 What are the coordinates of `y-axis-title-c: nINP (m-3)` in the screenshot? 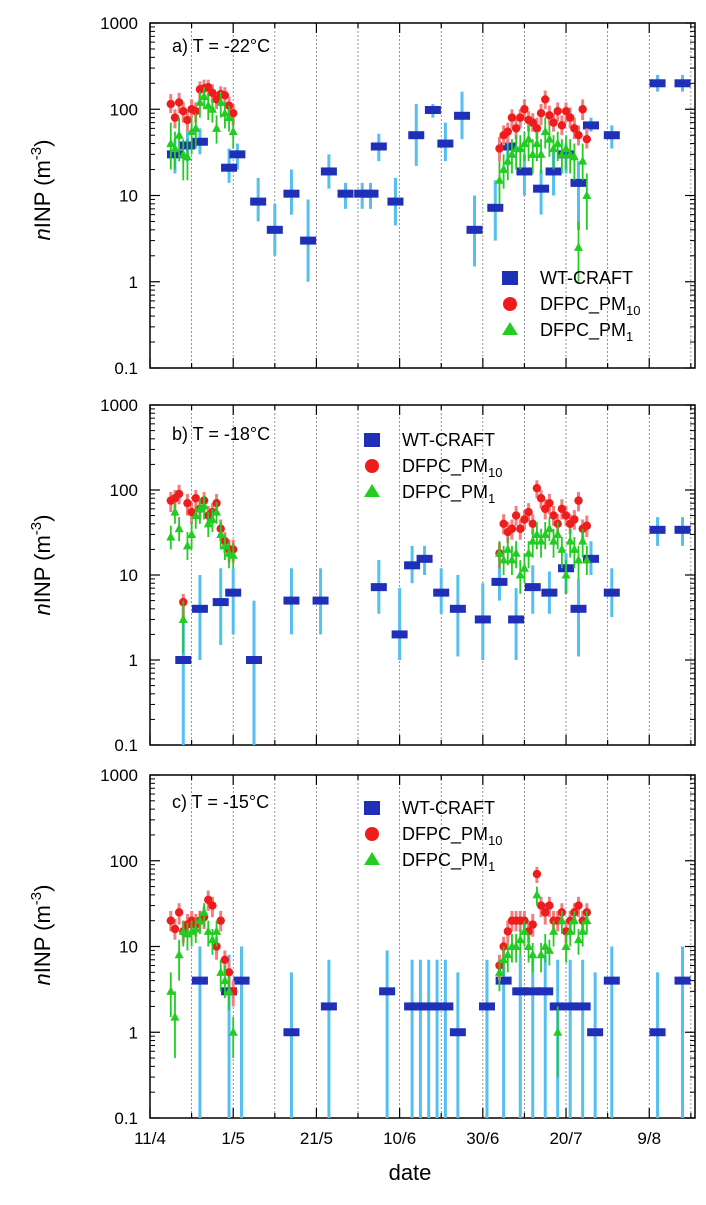 It's located at (41, 935).